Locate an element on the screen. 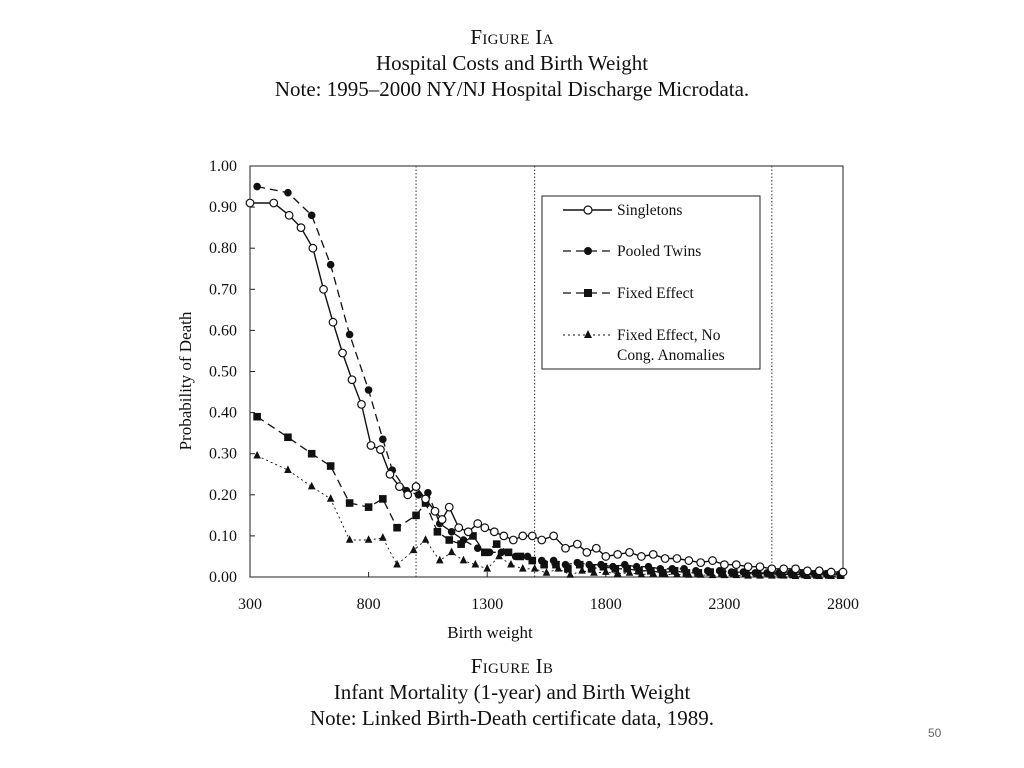 The image size is (1024, 768). legend-label: Fixed Effect, No Cong. Anomalies is located at coordinates (671, 345).